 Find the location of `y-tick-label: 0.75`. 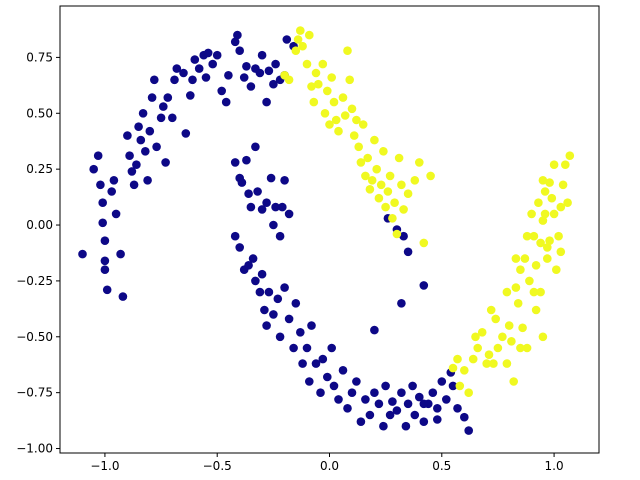

y-tick-label: 0.75 is located at coordinates (39, 57).